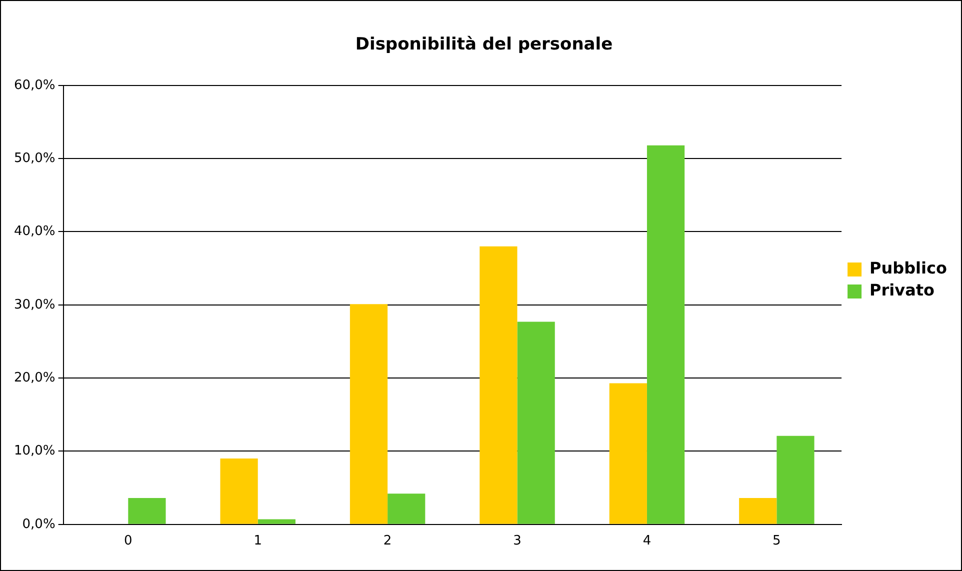 This screenshot has width=962, height=571. I want to click on y-tick-label: 20,0%, so click(35, 378).